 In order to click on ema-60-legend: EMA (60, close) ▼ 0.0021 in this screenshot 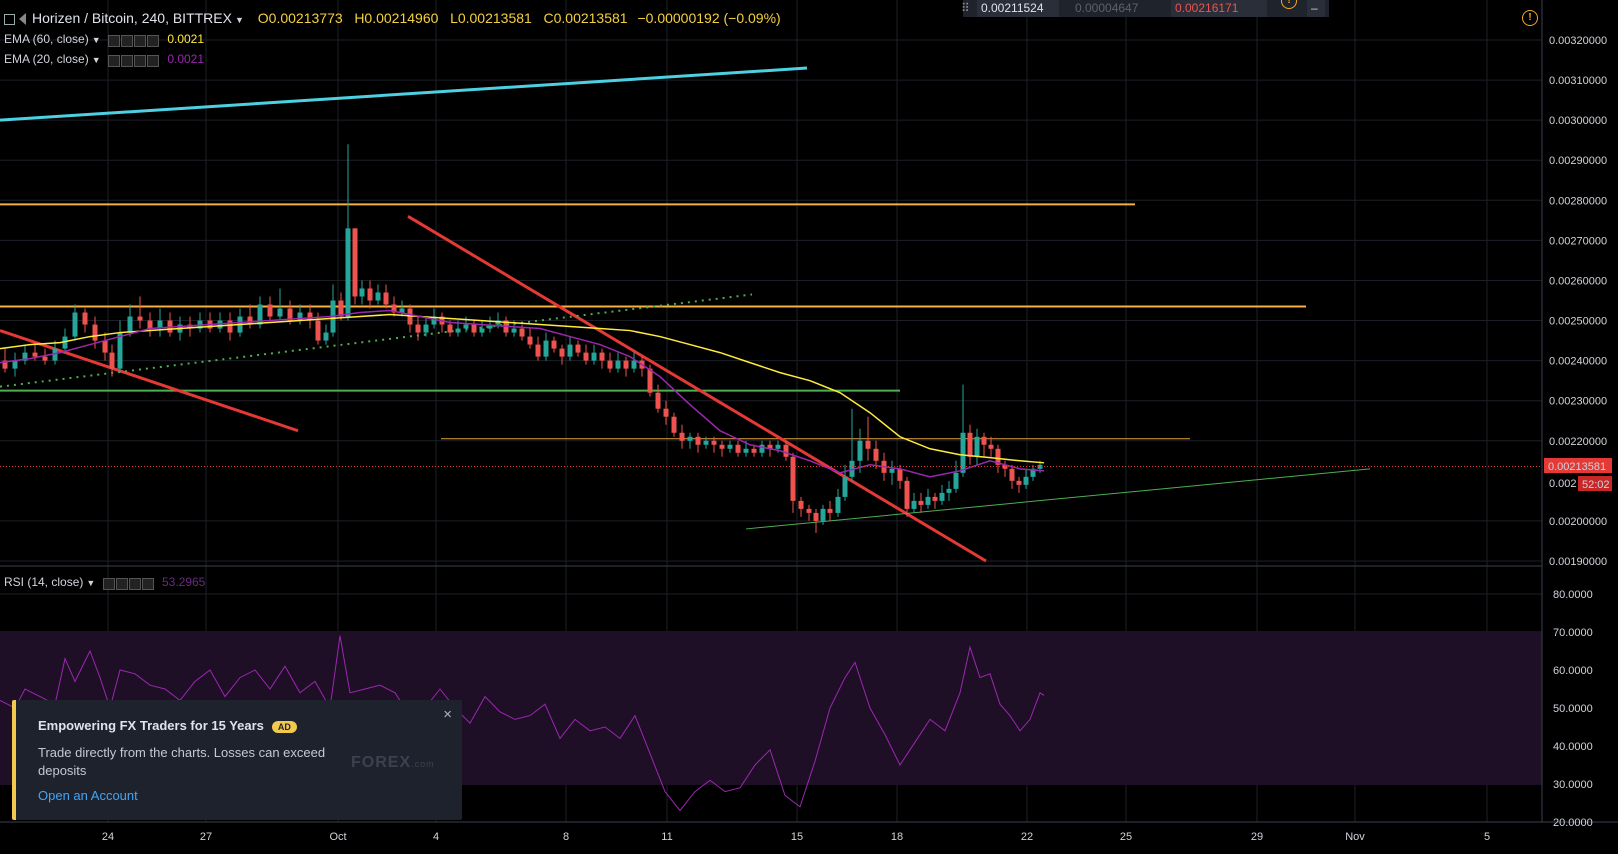, I will do `click(104, 39)`.